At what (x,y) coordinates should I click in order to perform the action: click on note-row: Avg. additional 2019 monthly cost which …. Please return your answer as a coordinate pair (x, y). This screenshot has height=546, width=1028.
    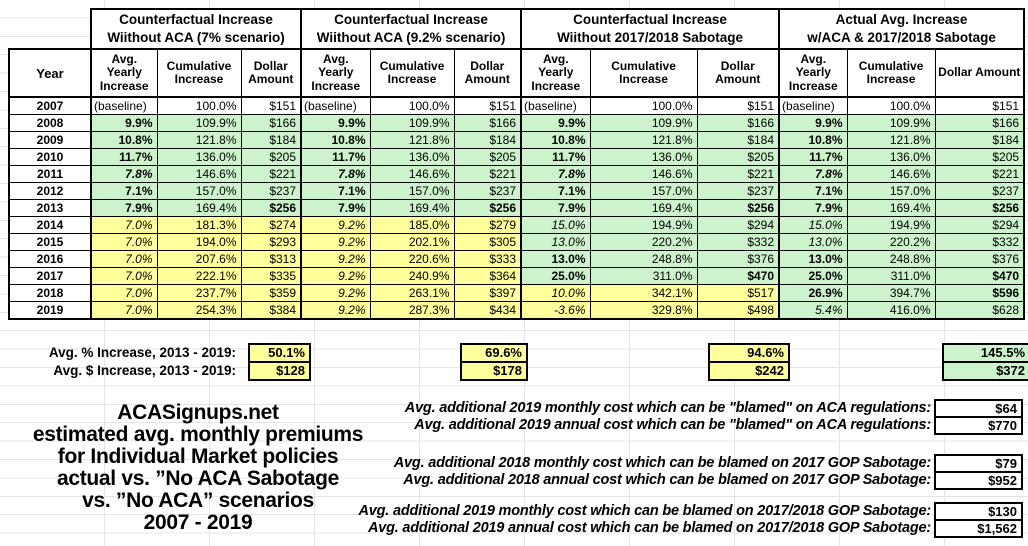
    Looking at the image, I should click on (515, 408).